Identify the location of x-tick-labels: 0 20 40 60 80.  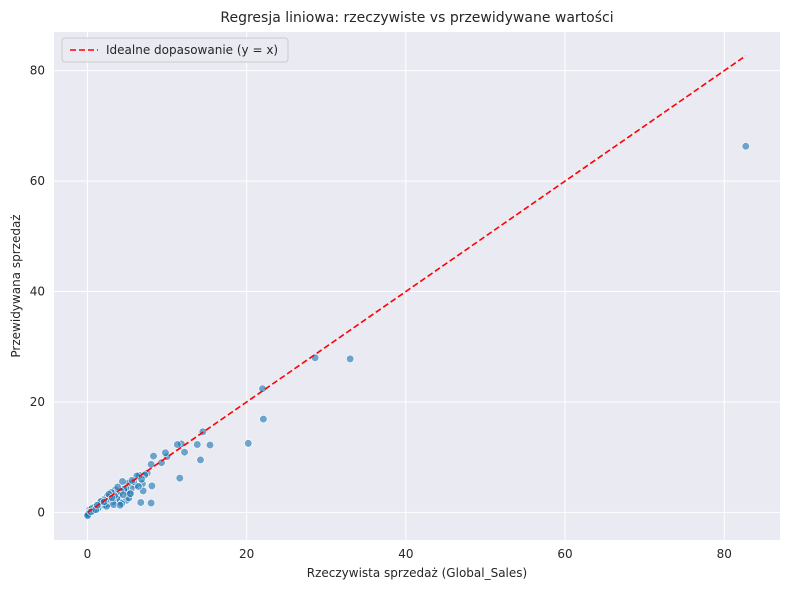
(408, 554).